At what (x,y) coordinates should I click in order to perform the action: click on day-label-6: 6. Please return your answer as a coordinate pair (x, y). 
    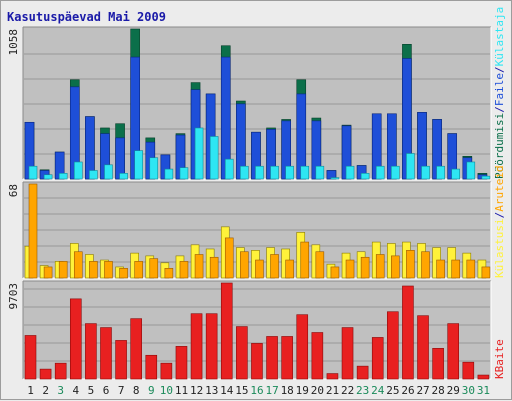
    Looking at the image, I should click on (106, 390).